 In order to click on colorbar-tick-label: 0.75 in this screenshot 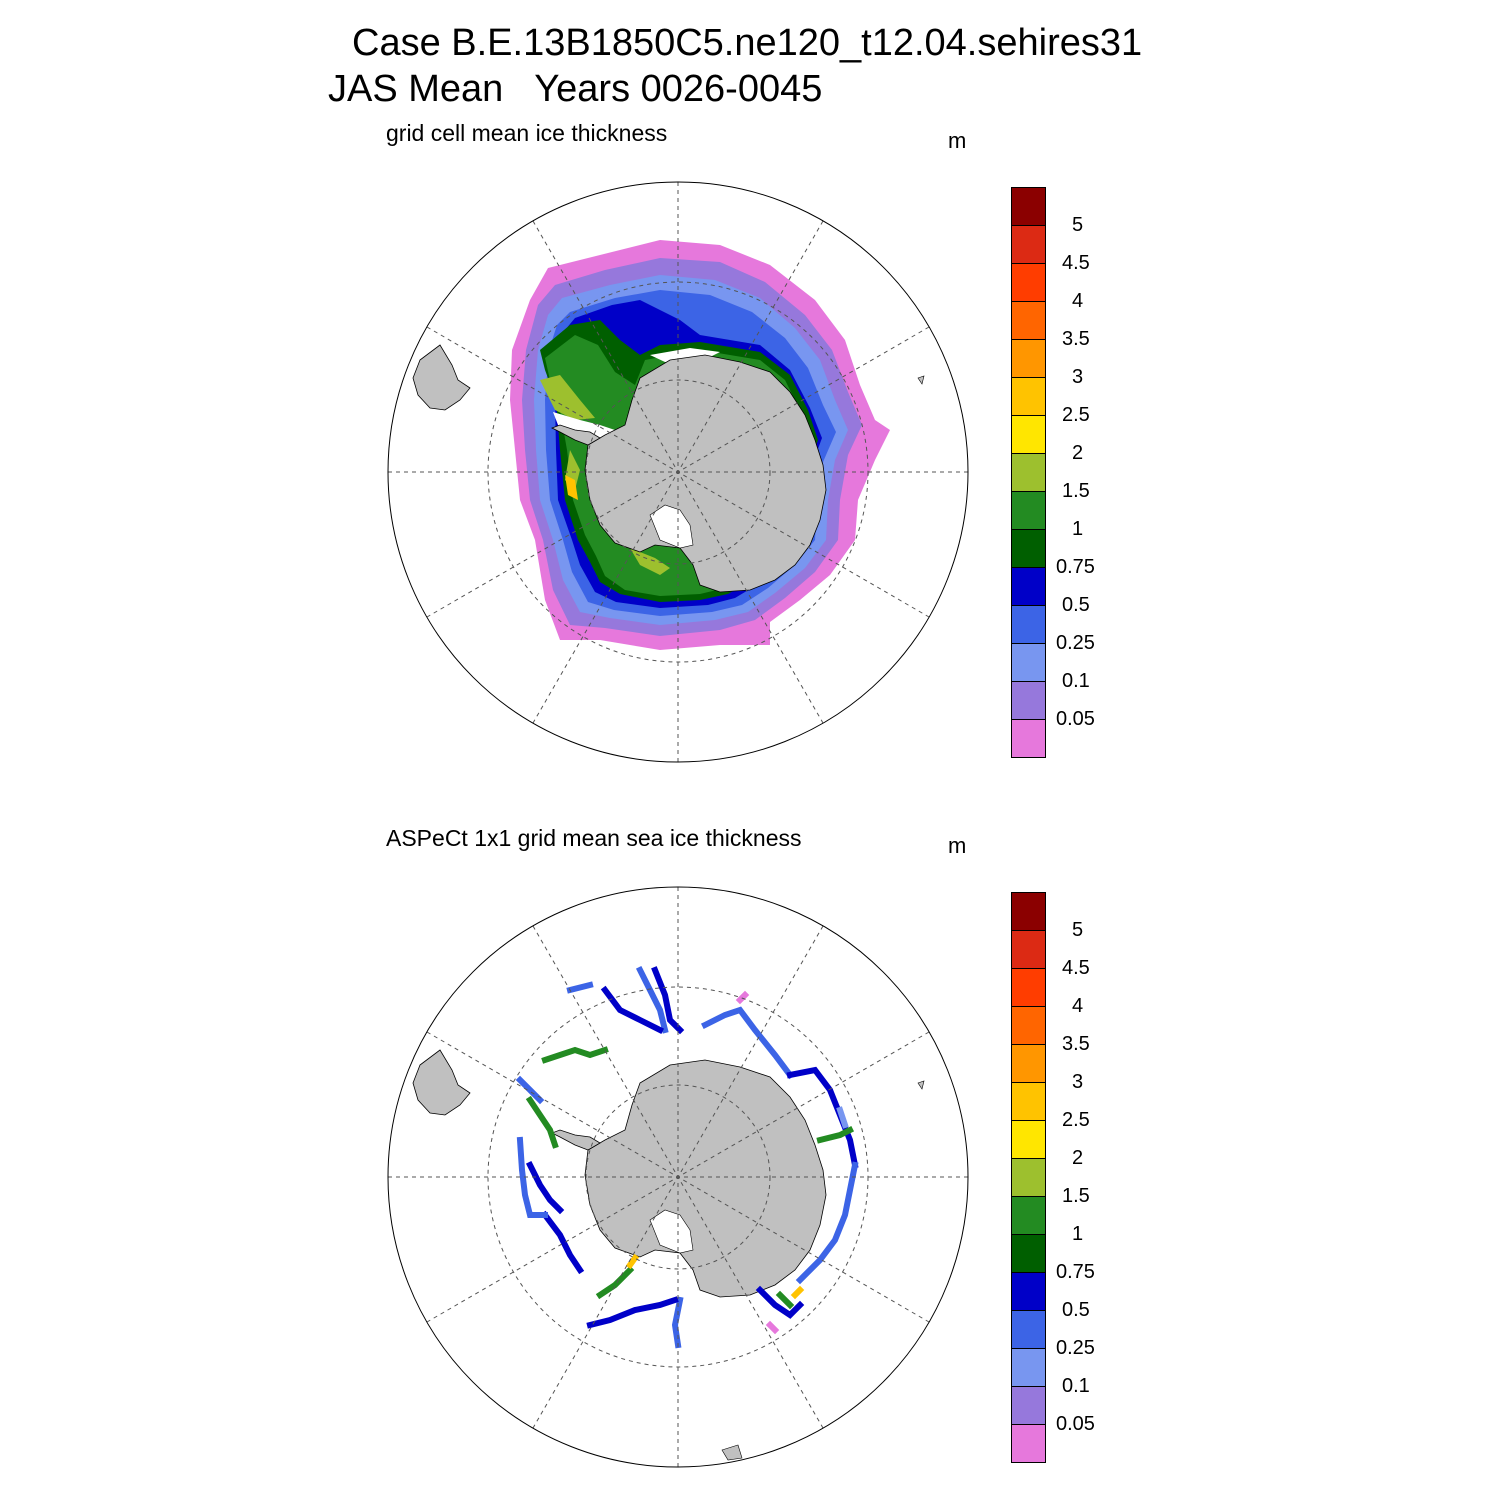, I will do `click(1075, 1272)`.